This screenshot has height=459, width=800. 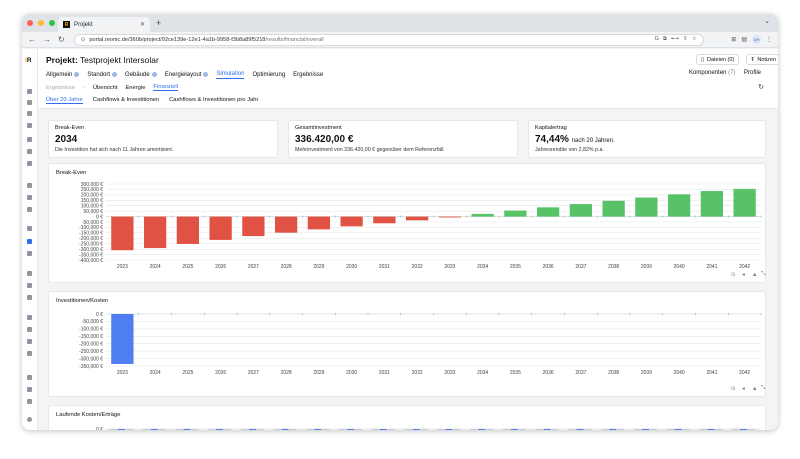 What do you see at coordinates (220, 267) in the screenshot?
I see `x-tick-label: 2026` at bounding box center [220, 267].